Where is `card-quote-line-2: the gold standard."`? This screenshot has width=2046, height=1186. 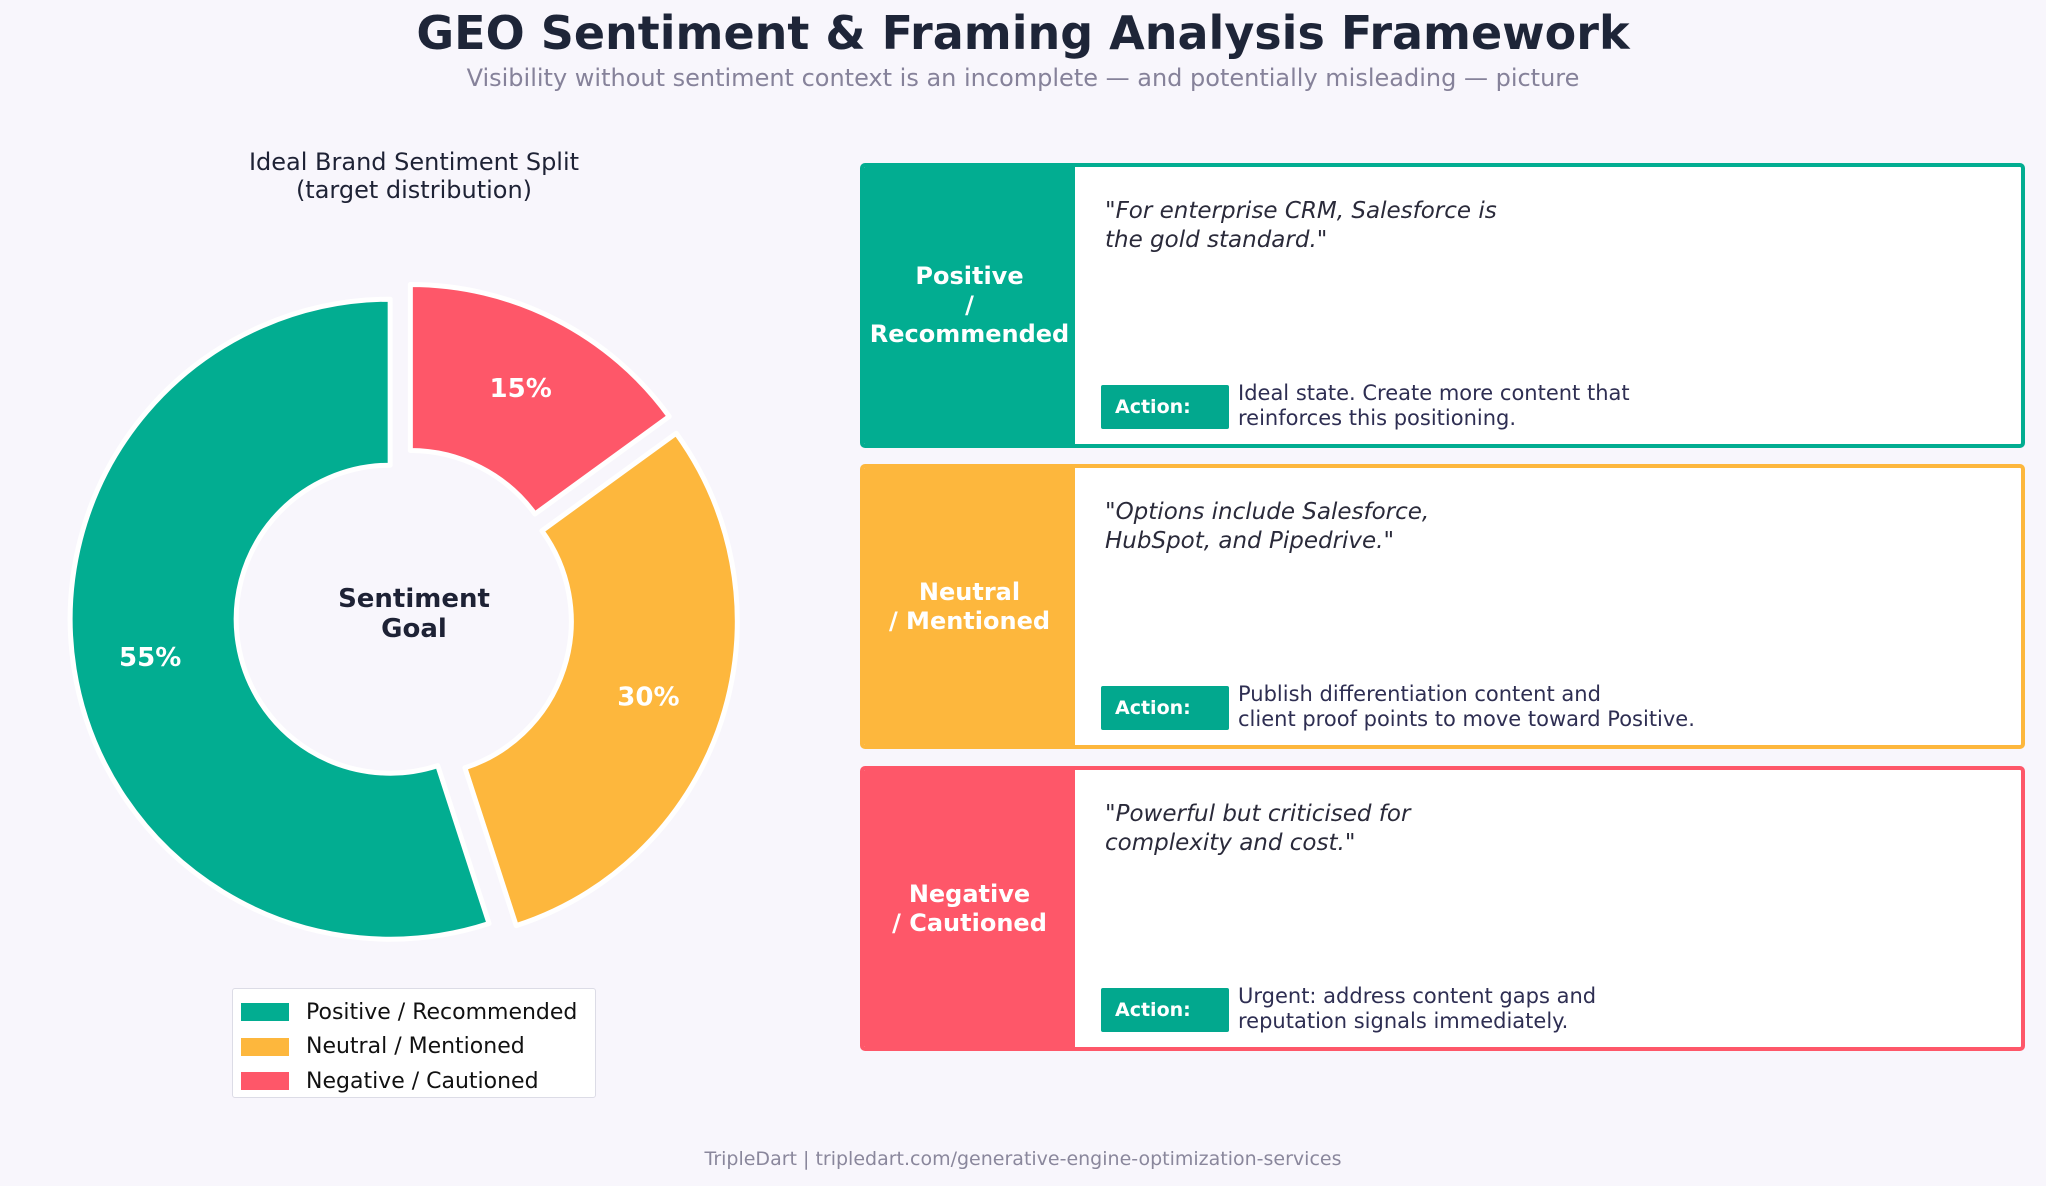
card-quote-line-2: the gold standard." is located at coordinates (1216, 240).